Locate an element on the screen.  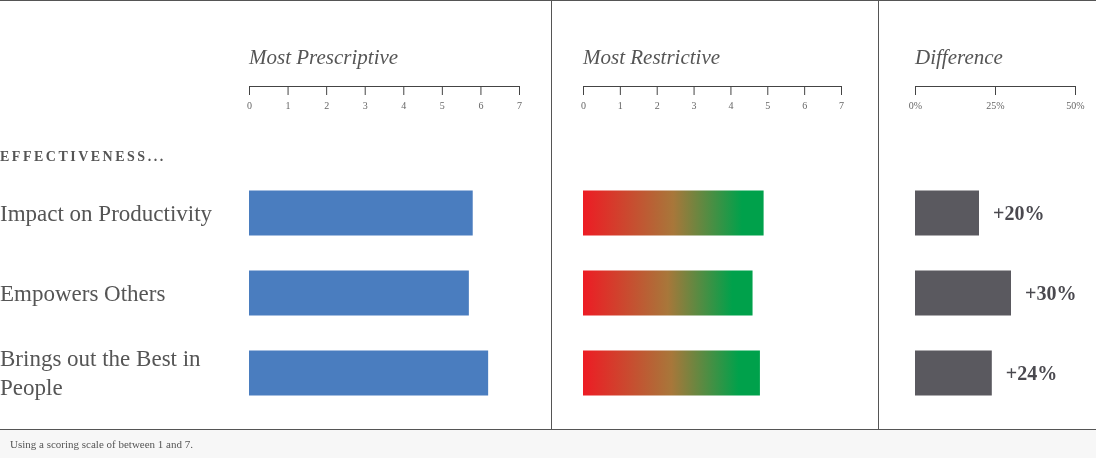
chart-title: Most Restrictive is located at coordinates (651, 57).